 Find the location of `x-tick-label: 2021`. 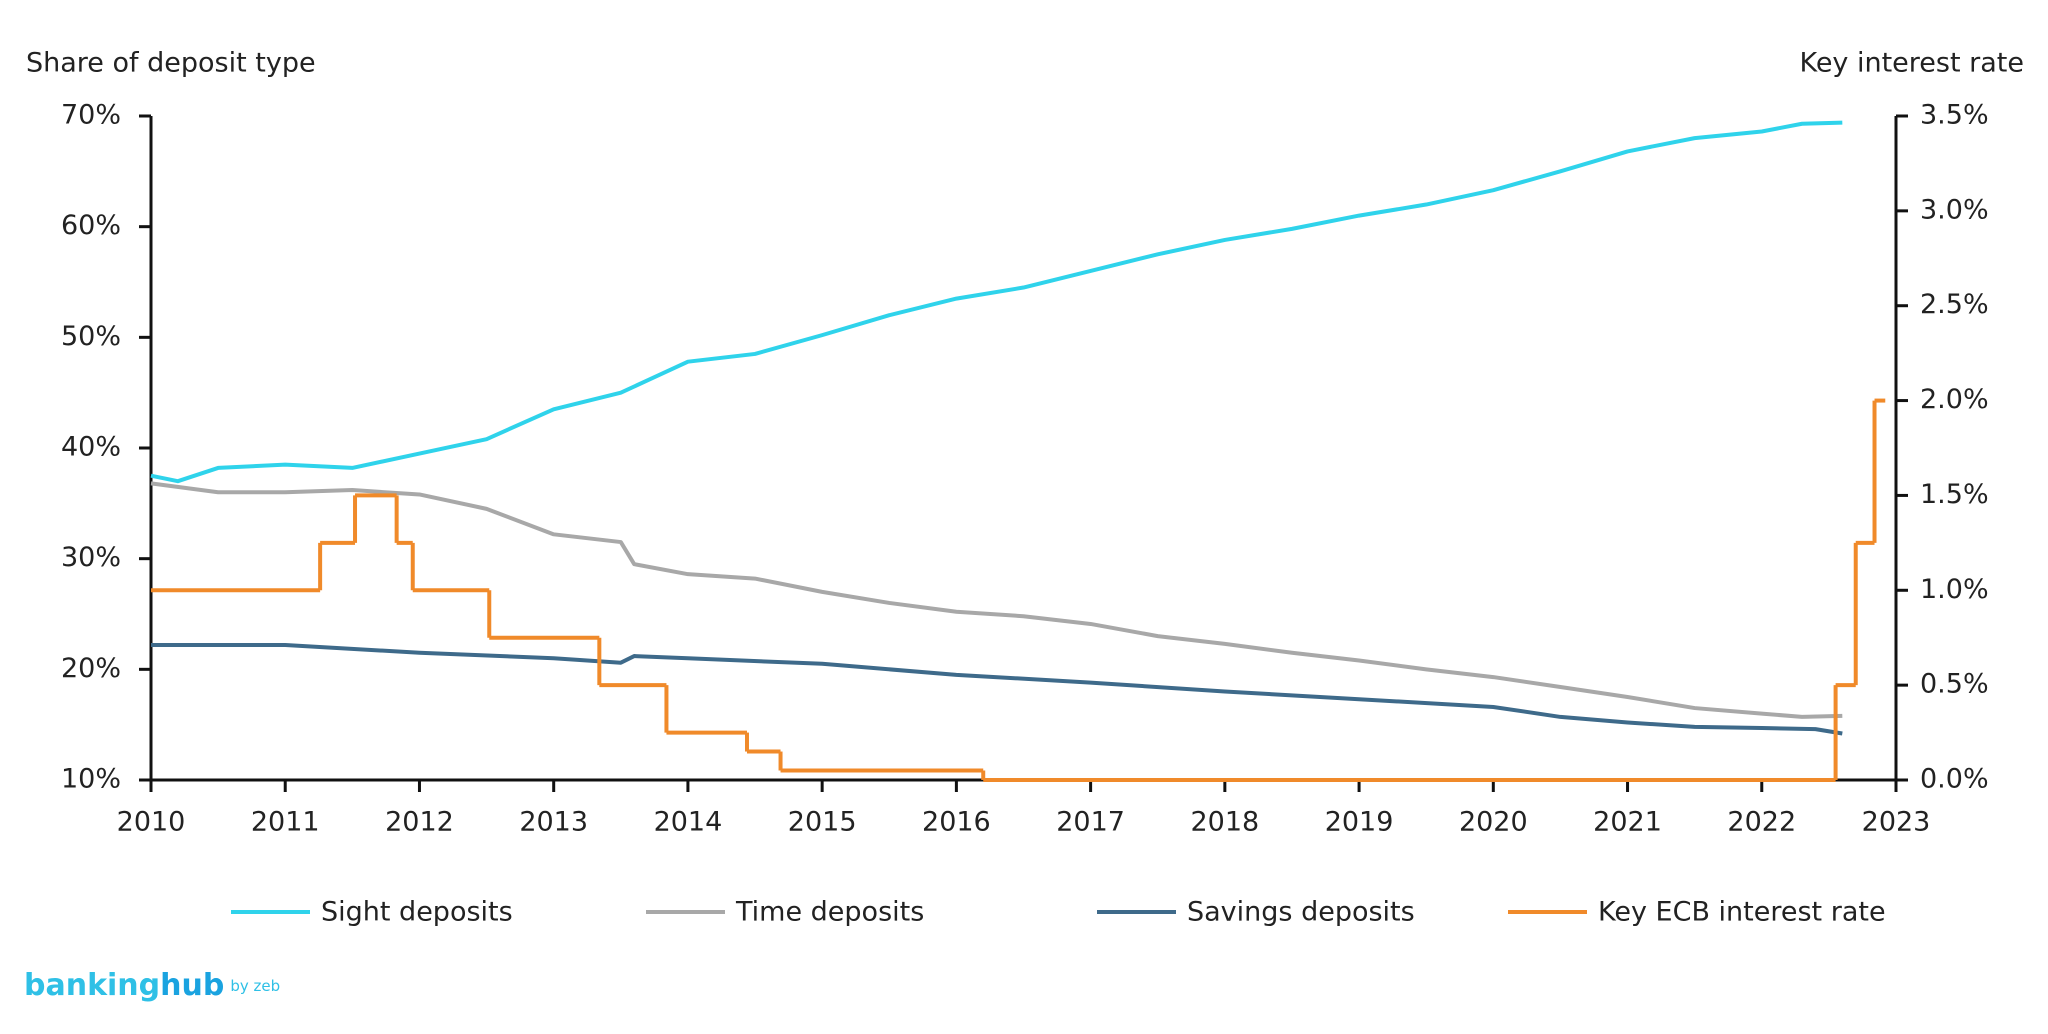

x-tick-label: 2021 is located at coordinates (1627, 822).